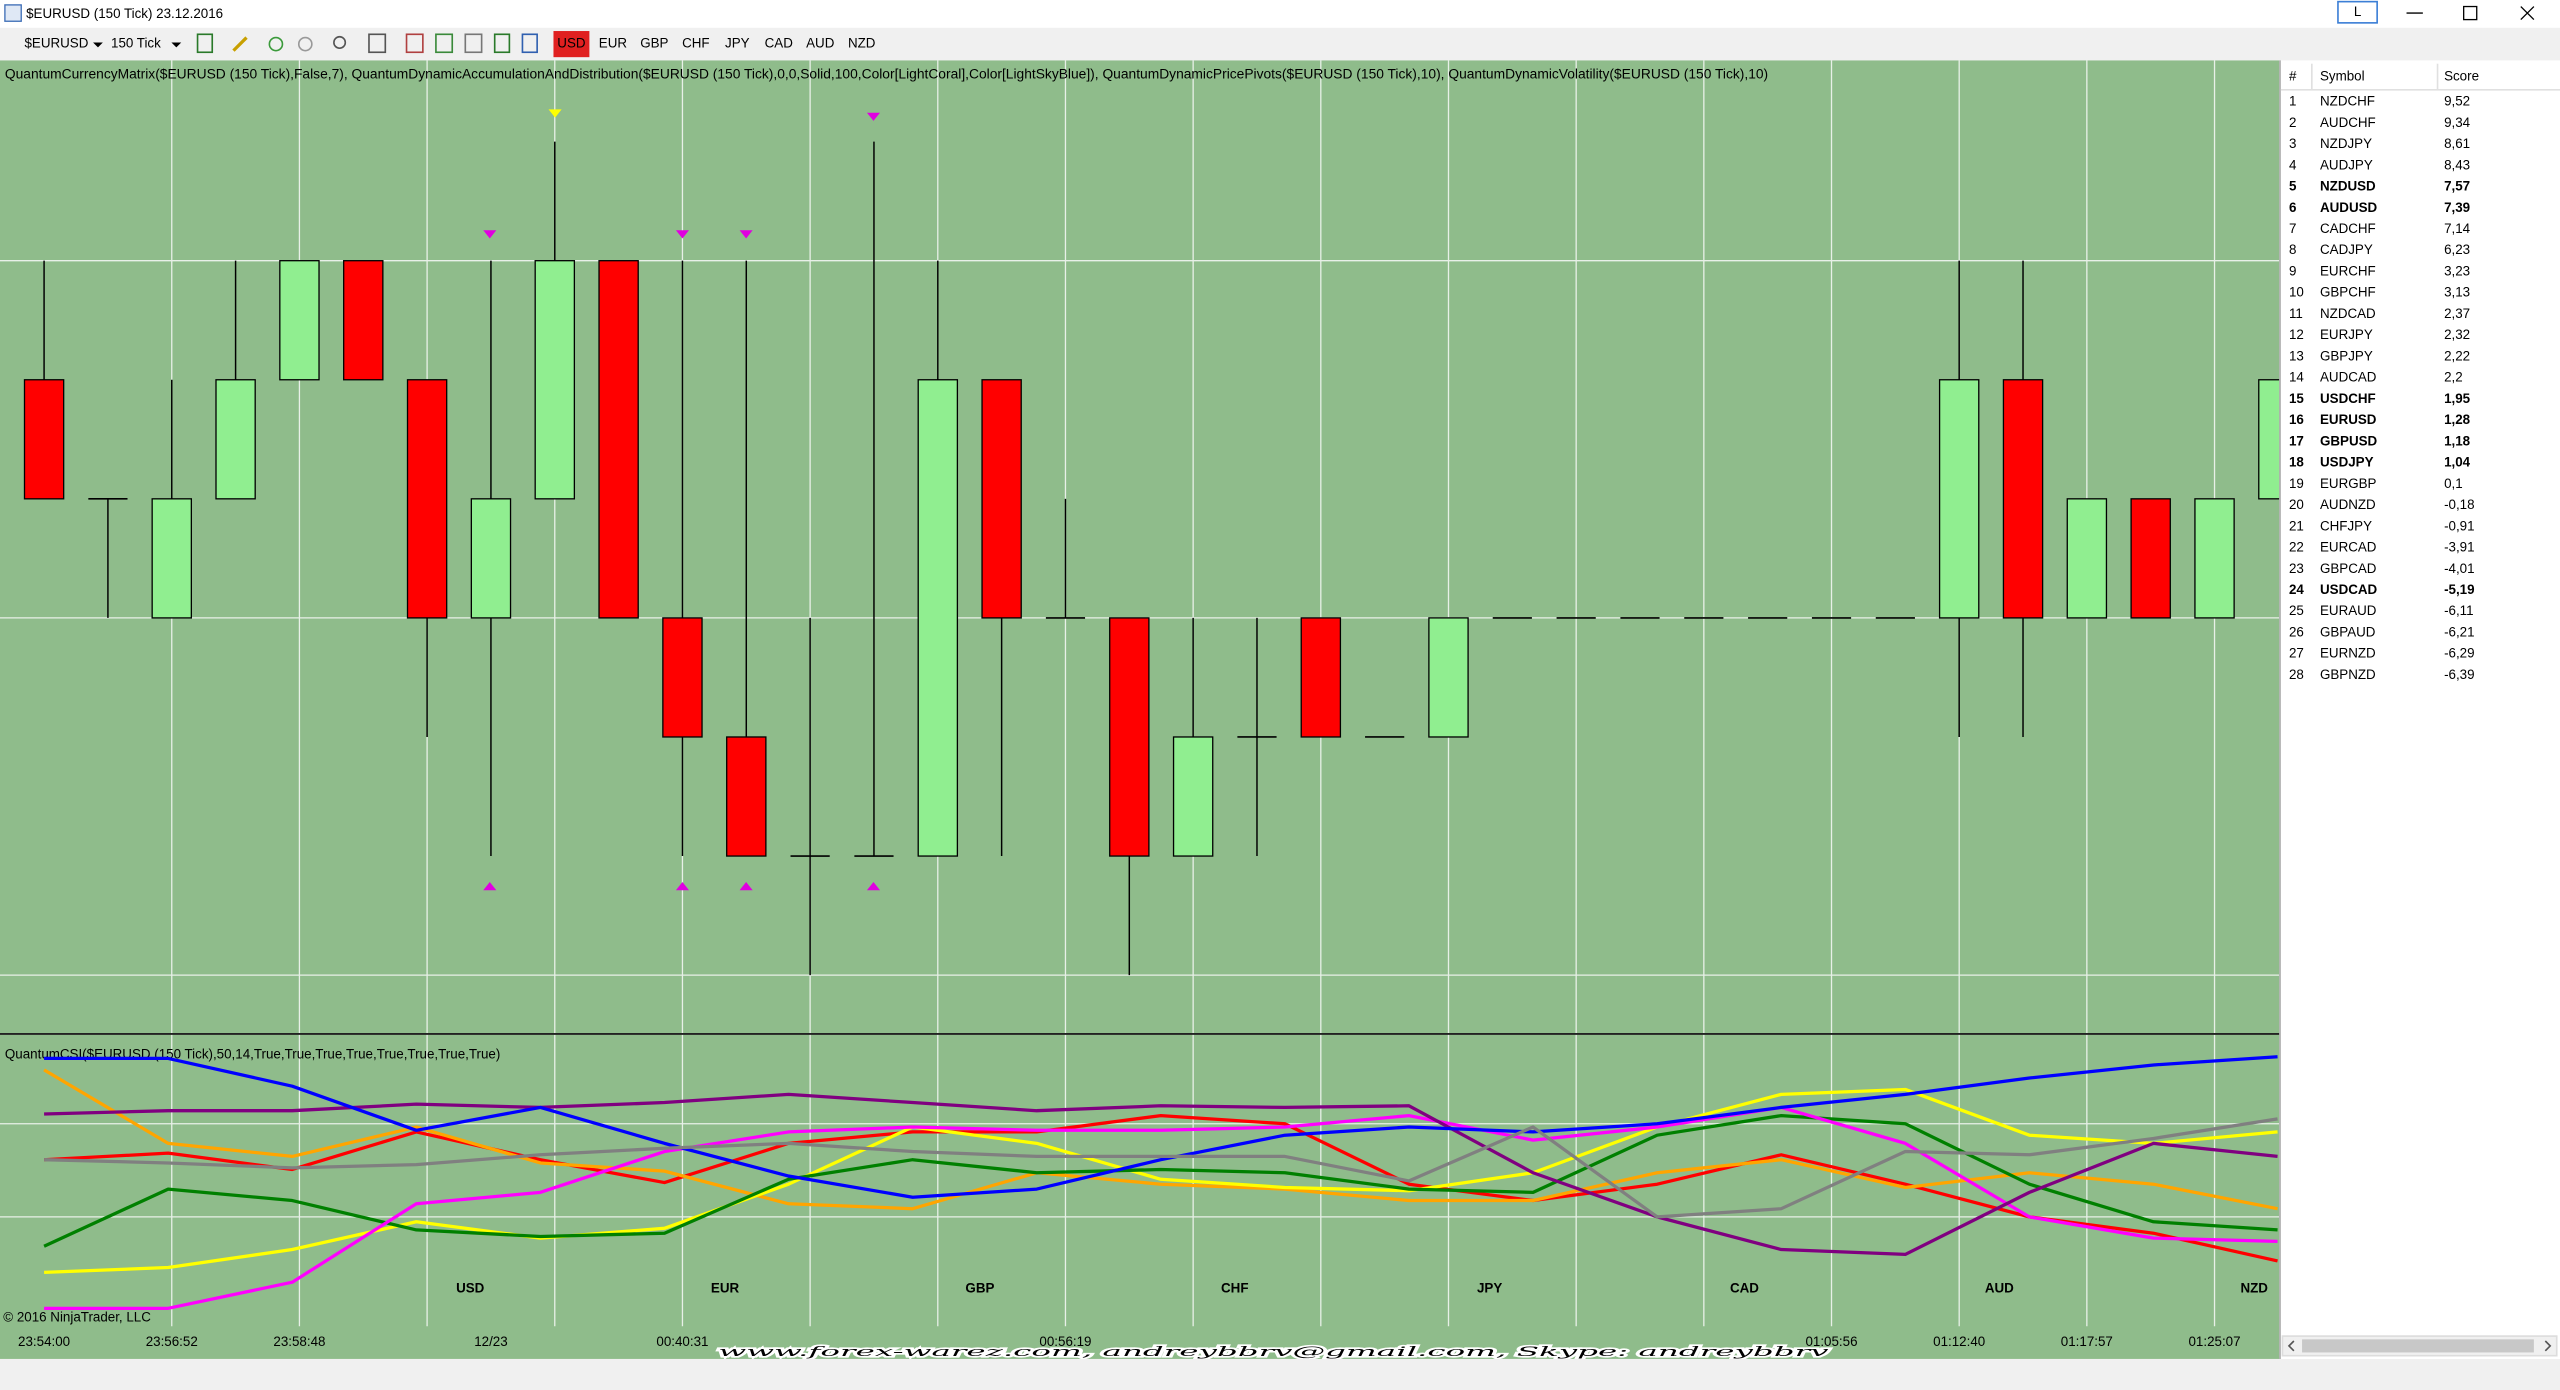 This screenshot has width=2560, height=1390. What do you see at coordinates (2348, 674) in the screenshot?
I see `table-cell: GBPNZD` at bounding box center [2348, 674].